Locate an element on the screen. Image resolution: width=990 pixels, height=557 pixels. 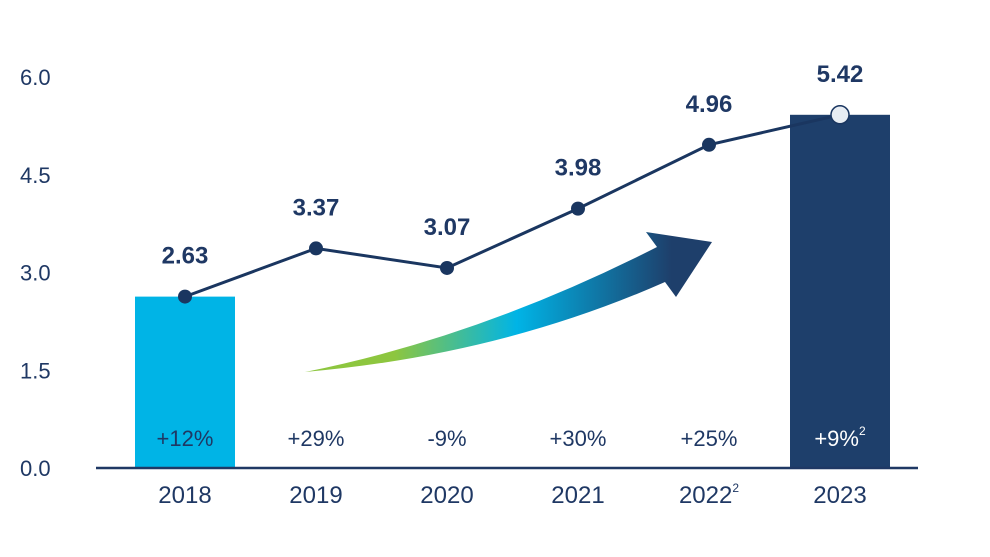
bar-2018 is located at coordinates (185, 382).